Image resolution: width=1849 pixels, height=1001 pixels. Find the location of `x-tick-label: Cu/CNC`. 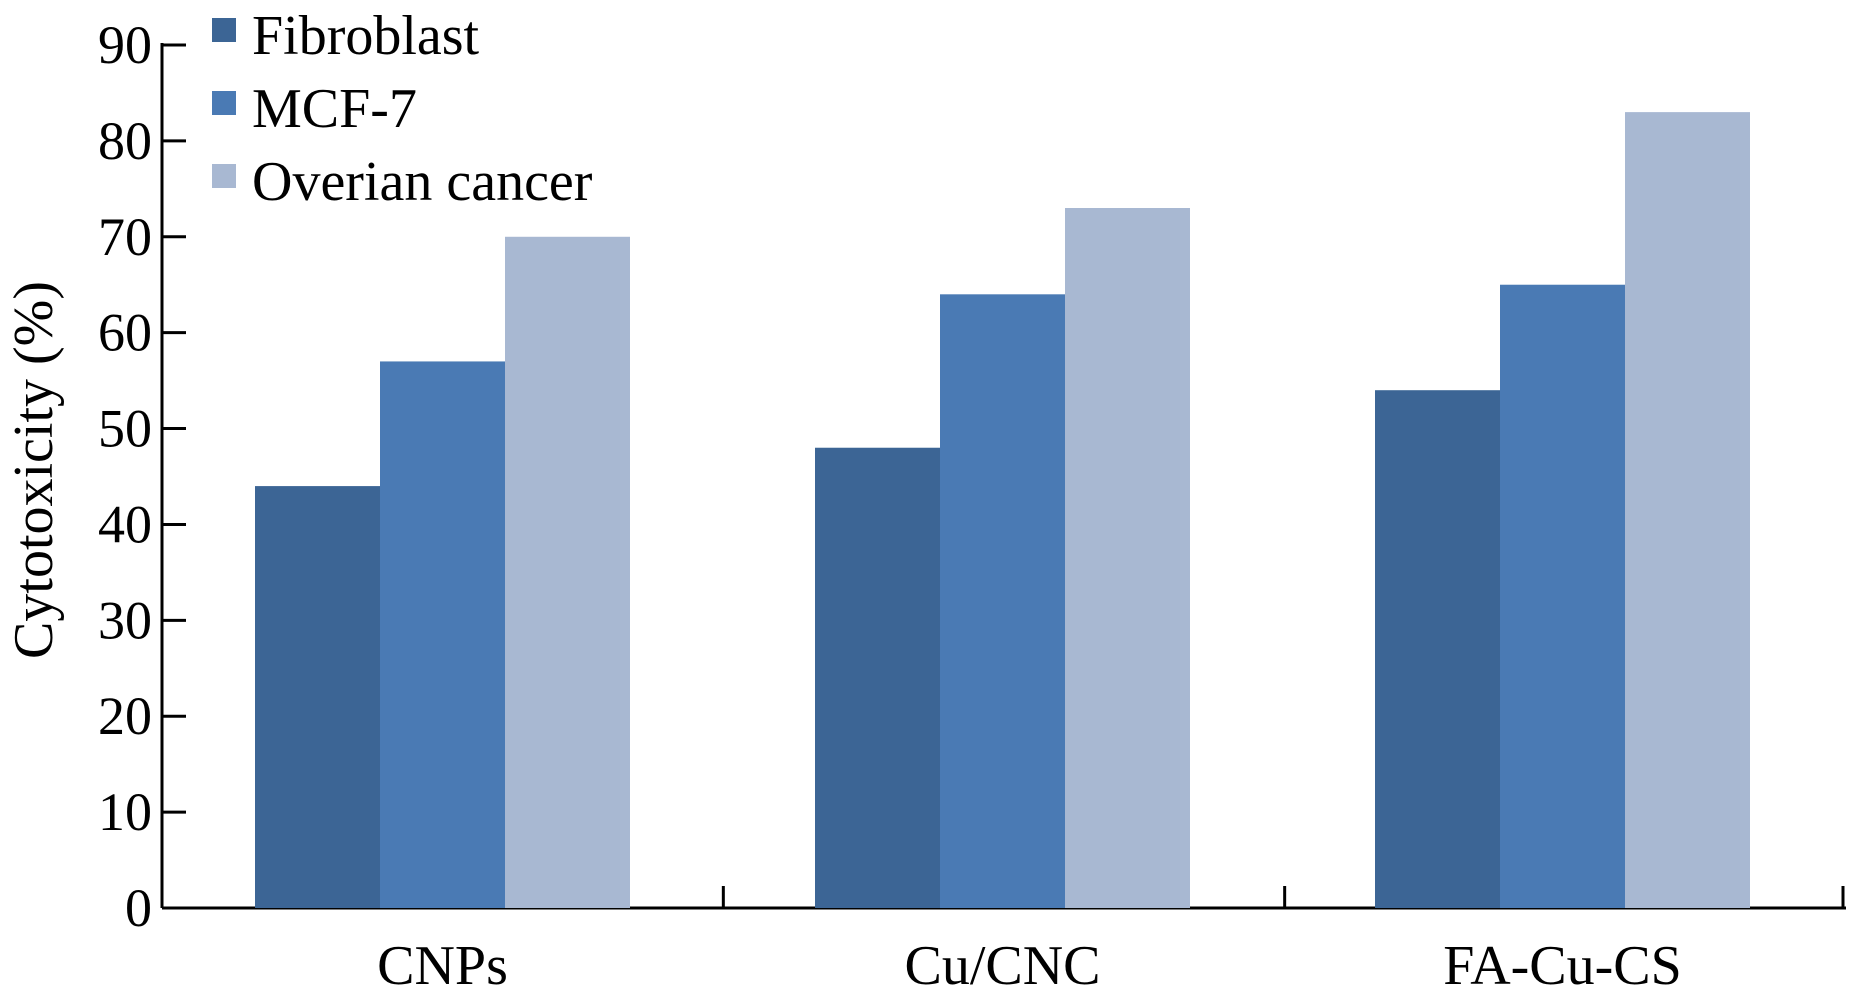

x-tick-label: Cu/CNC is located at coordinates (1002, 966).